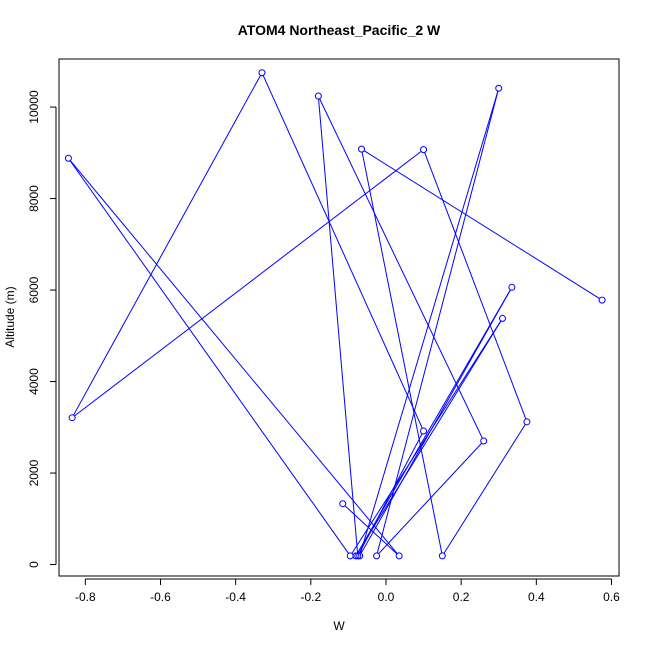 The height and width of the screenshot is (650, 650). I want to click on y-tick-label: 6000, so click(34, 289).